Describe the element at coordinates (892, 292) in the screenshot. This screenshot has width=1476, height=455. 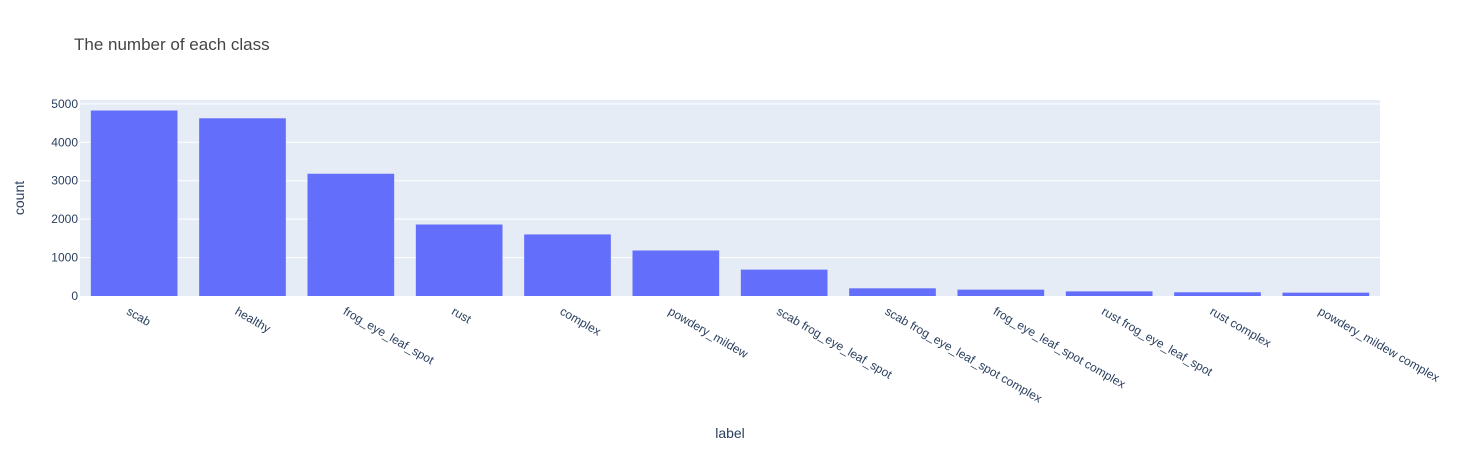
I see `bar-scab-frog-eye-leaf-spot-complex` at that location.